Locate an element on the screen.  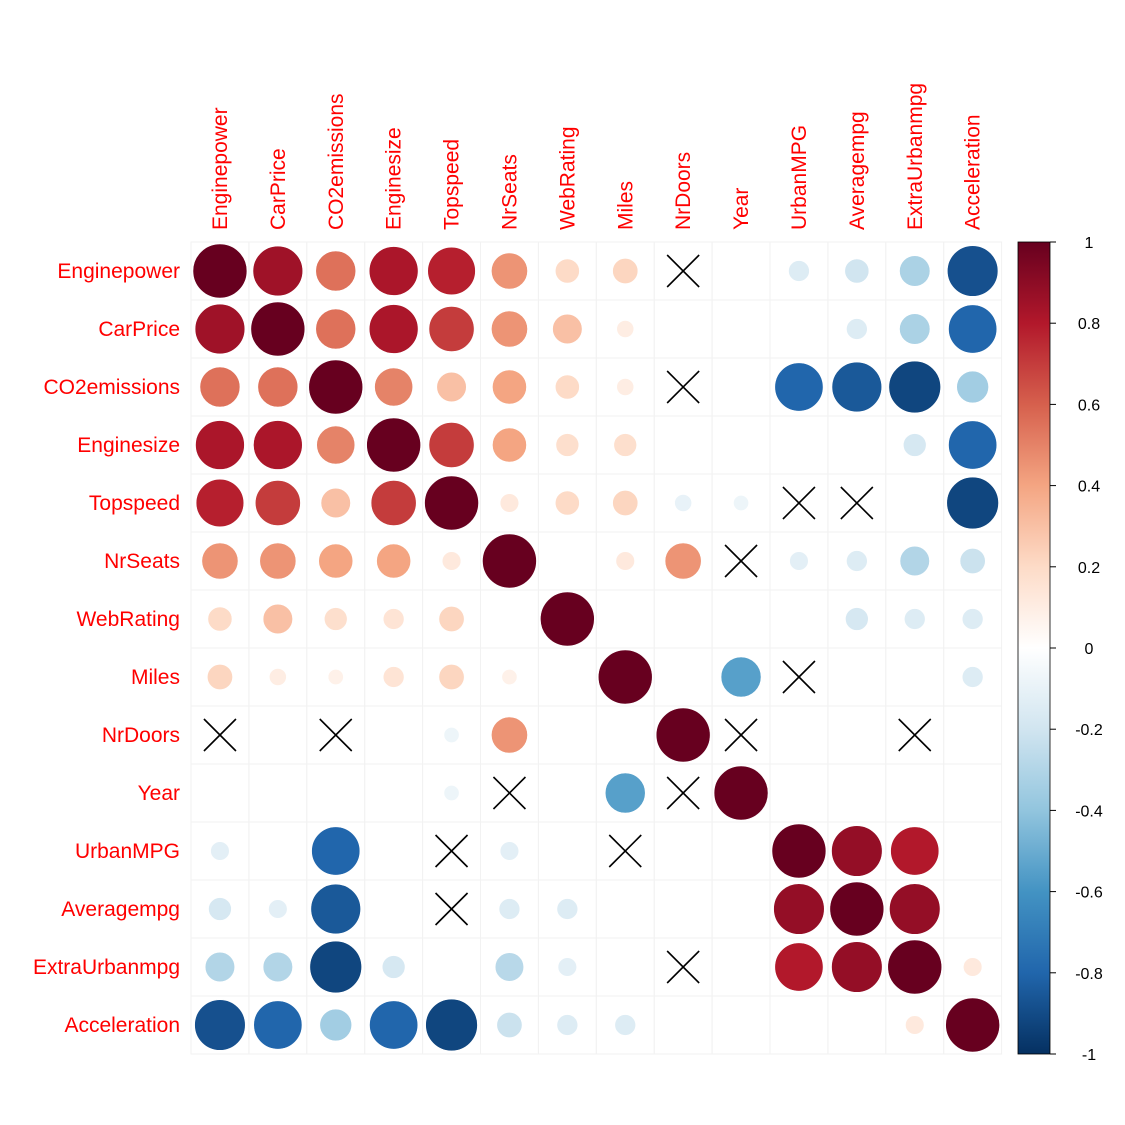
column-label: ExtraUrbanmpg is located at coordinates (915, 156).